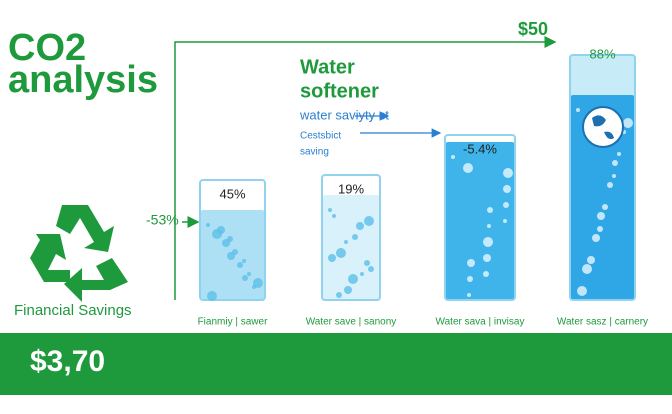 This screenshot has height=414, width=672. I want to click on footer-label: Financial Savings, so click(73, 310).